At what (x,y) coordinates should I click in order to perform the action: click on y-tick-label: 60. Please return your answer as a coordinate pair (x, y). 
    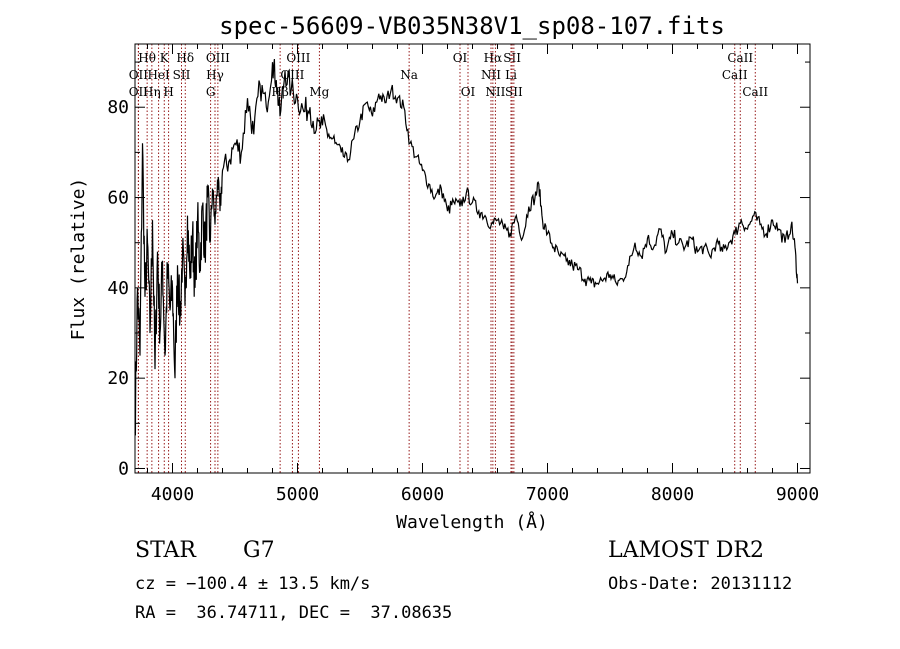
    Looking at the image, I should click on (118, 198).